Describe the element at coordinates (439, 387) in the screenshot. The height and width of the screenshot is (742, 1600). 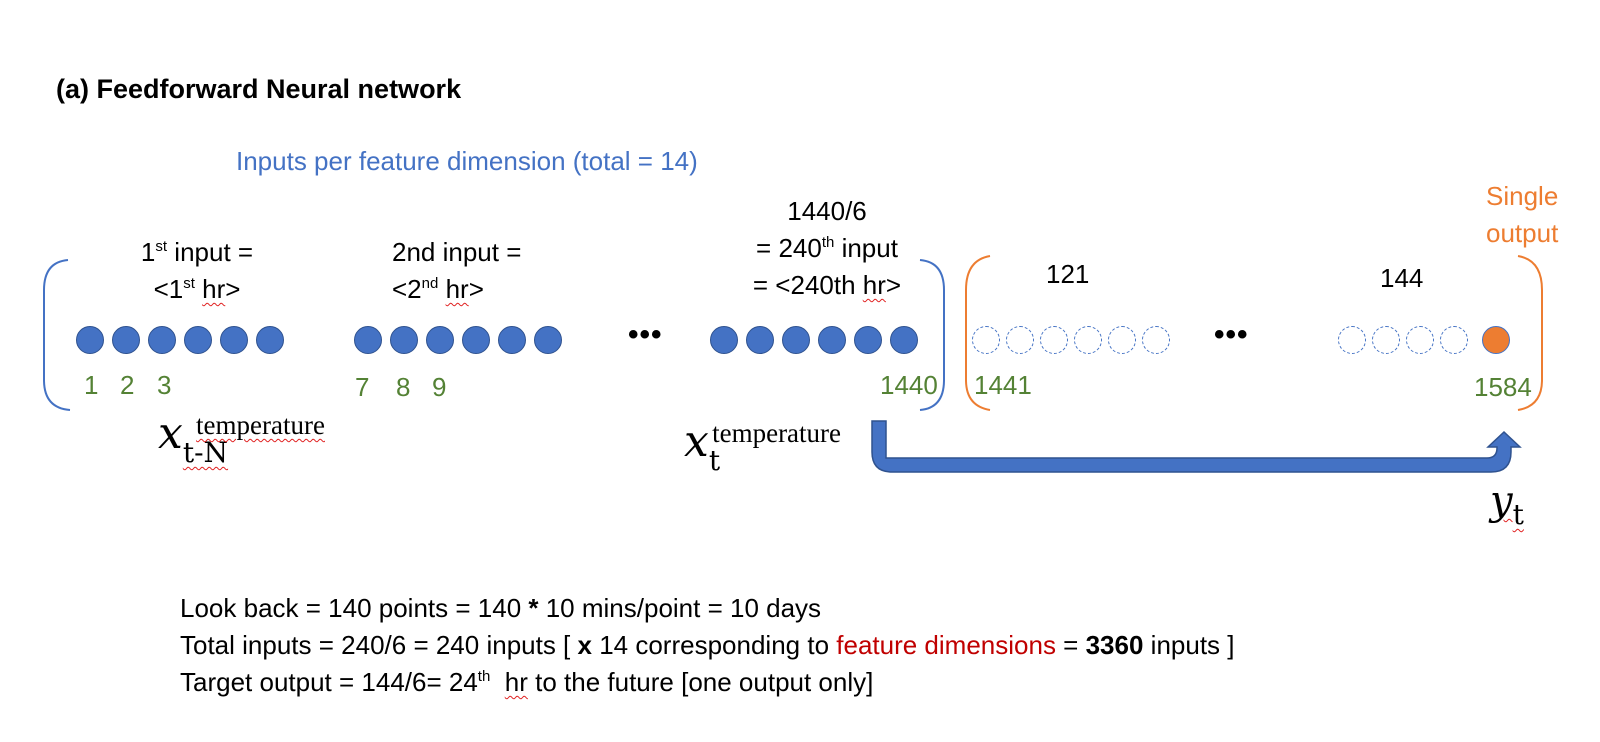
I see `index-label-9: 9` at that location.